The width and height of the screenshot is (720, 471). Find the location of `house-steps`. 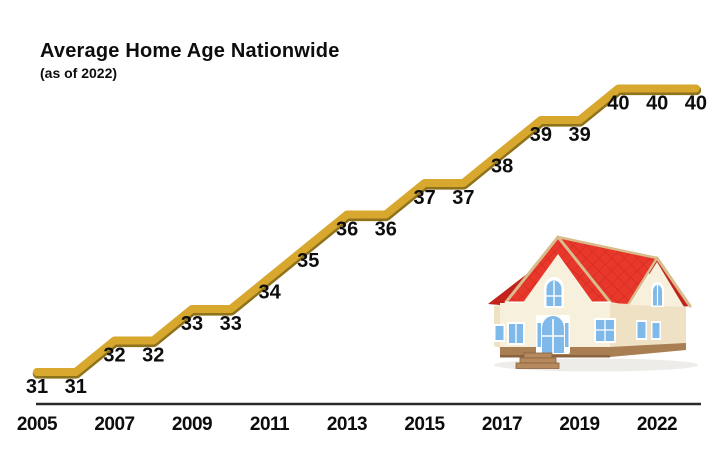

house-steps is located at coordinates (537, 360).